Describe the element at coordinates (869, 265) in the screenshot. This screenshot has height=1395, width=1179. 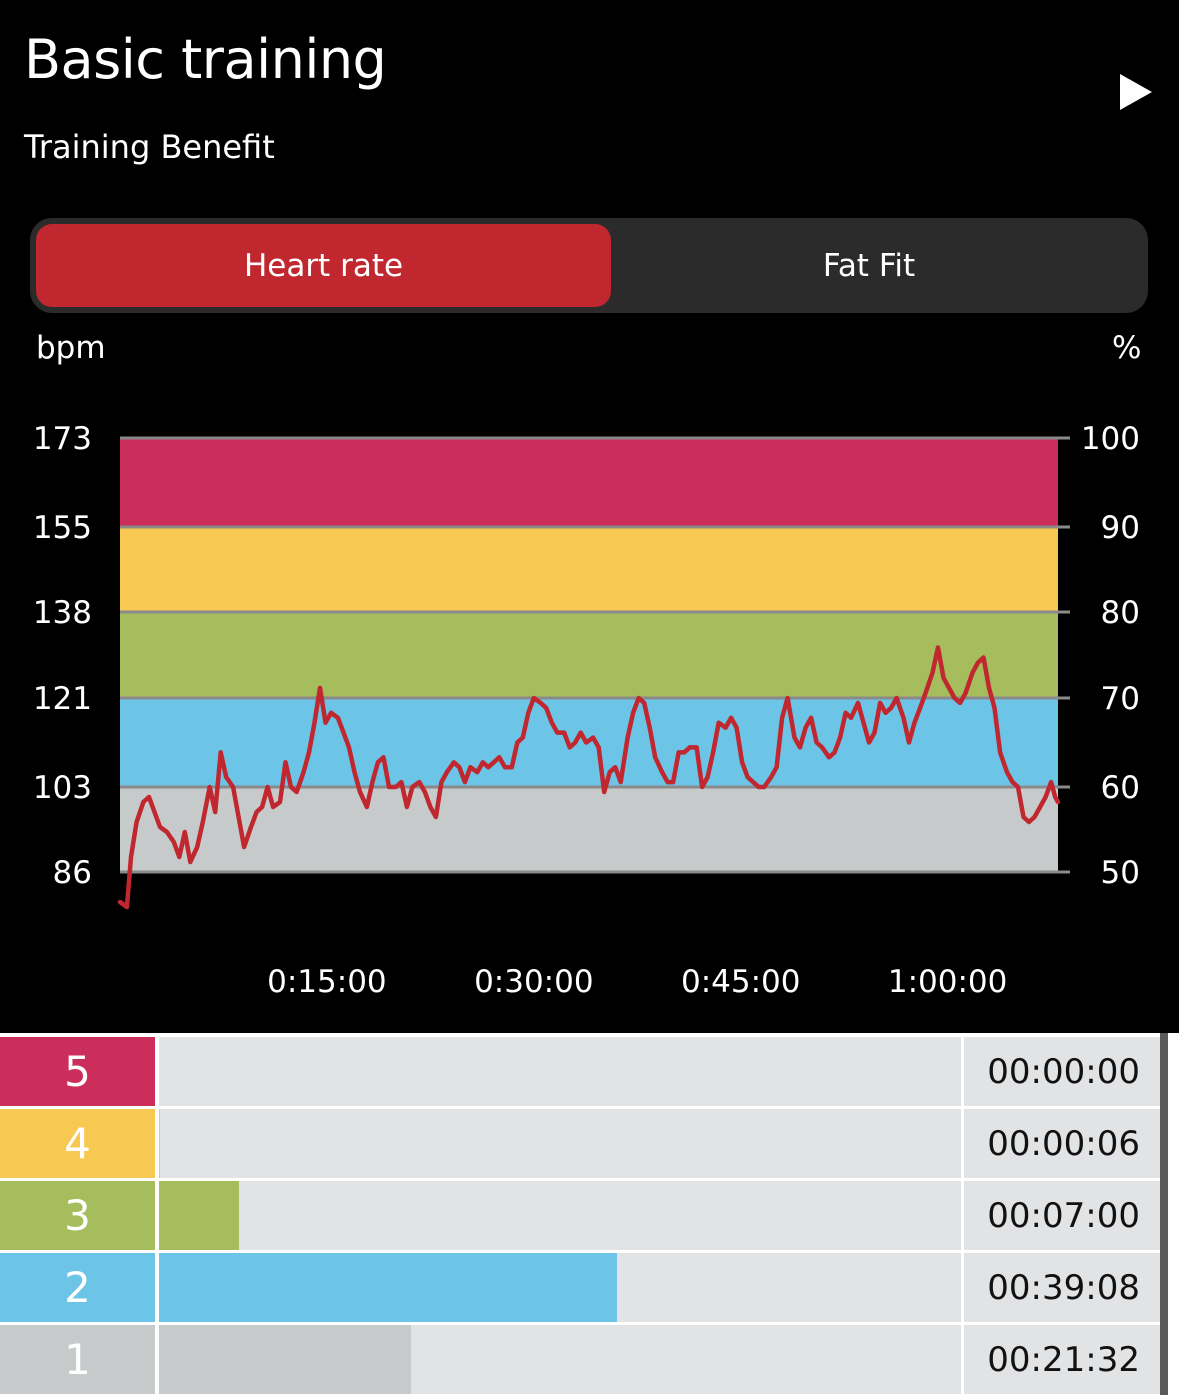
I see `tab-fat-fit: Fat Fit` at that location.